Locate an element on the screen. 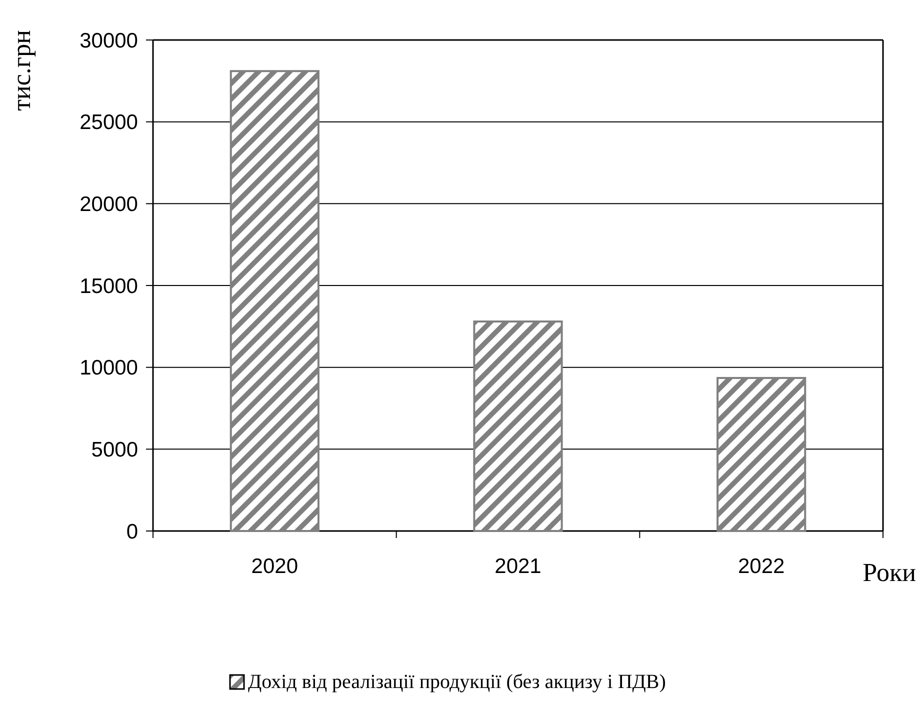 This screenshot has width=918, height=719. x-tick-label: 2021 is located at coordinates (518, 566).